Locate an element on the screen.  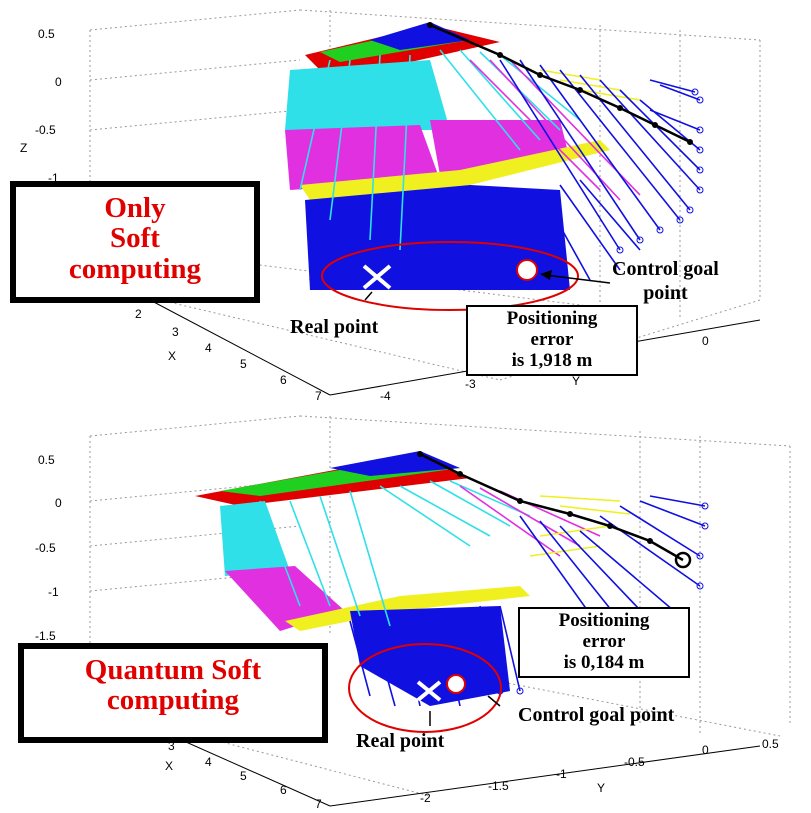
top-z-tick: 0 is located at coordinates (58, 82).